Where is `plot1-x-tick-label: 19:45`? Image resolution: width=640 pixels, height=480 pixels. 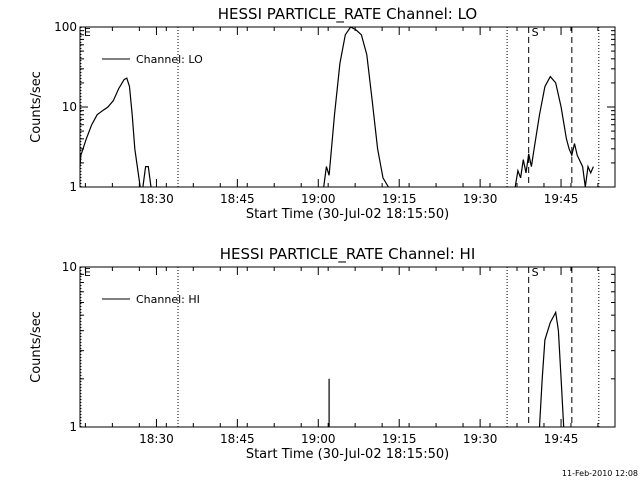 plot1-x-tick-label: 19:45 is located at coordinates (561, 199).